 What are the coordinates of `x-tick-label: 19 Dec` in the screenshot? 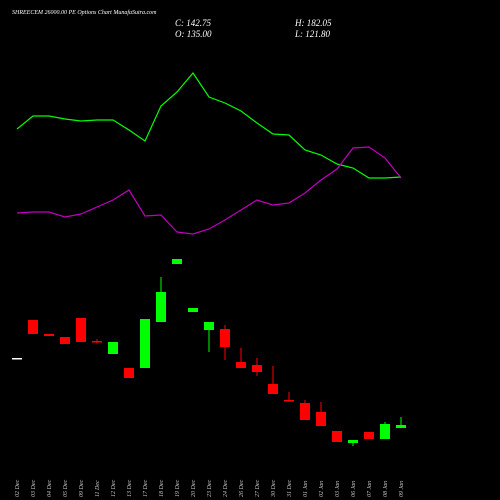 It's located at (178, 488).